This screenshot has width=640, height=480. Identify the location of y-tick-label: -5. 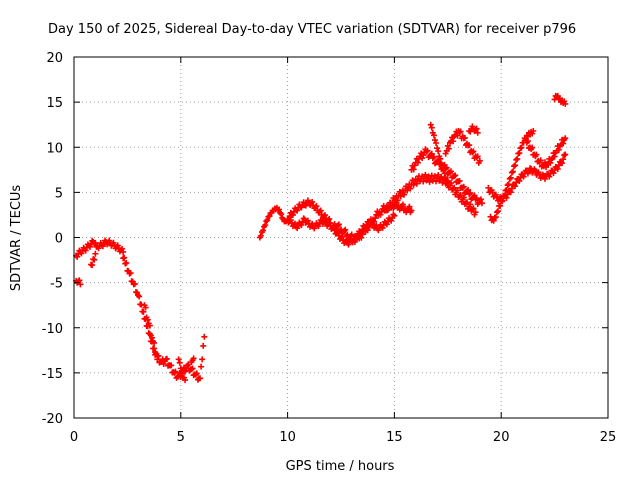
(56, 284).